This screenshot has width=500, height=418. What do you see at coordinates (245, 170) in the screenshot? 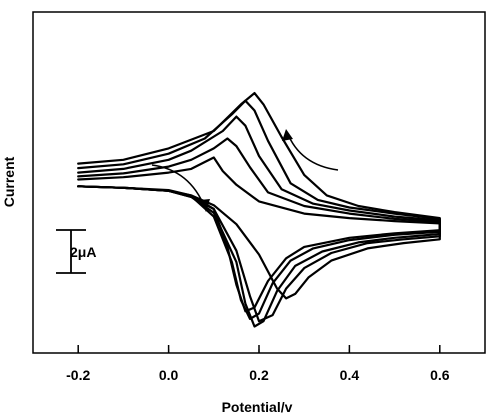
I see `sweep-direction-arrows` at bounding box center [245, 170].